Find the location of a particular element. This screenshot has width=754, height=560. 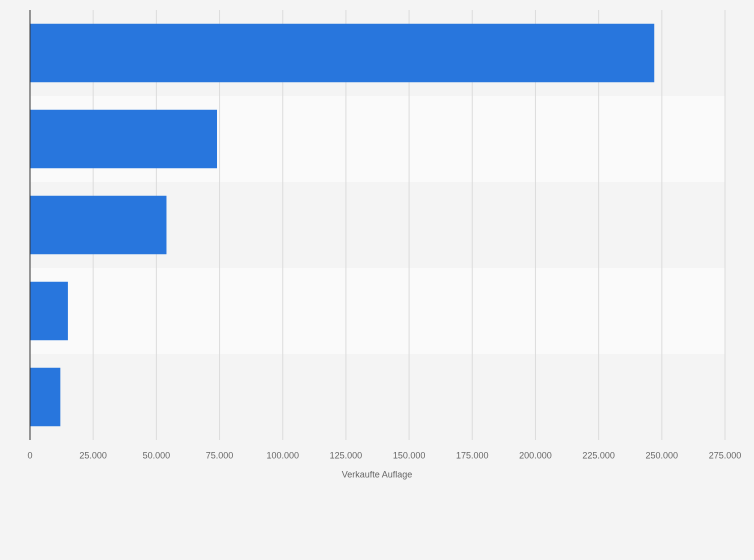

x-tick-label: 275.000 is located at coordinates (725, 455).